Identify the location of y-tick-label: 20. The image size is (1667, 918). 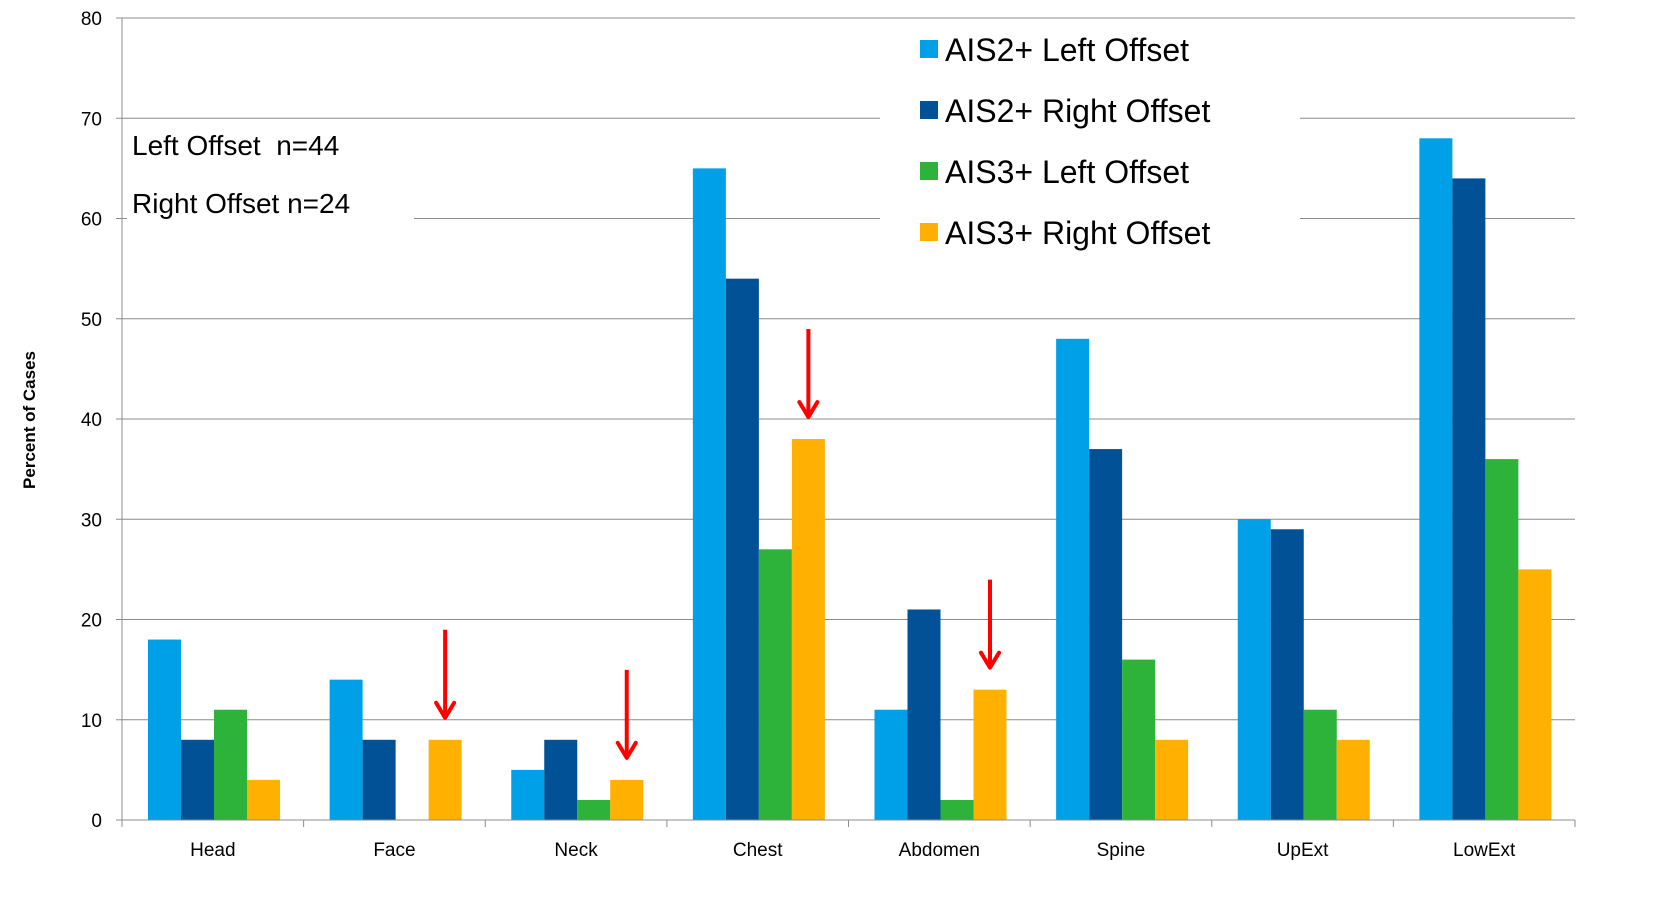
(91, 621).